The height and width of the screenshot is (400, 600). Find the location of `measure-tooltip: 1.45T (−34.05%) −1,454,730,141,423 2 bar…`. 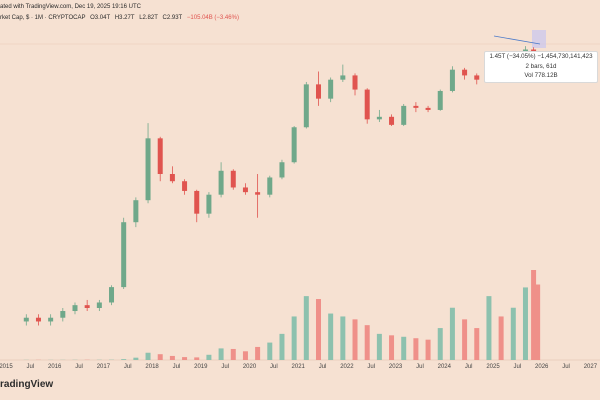

measure-tooltip: 1.45T (−34.05%) −1,454,730,141,423 2 bar… is located at coordinates (541, 67).